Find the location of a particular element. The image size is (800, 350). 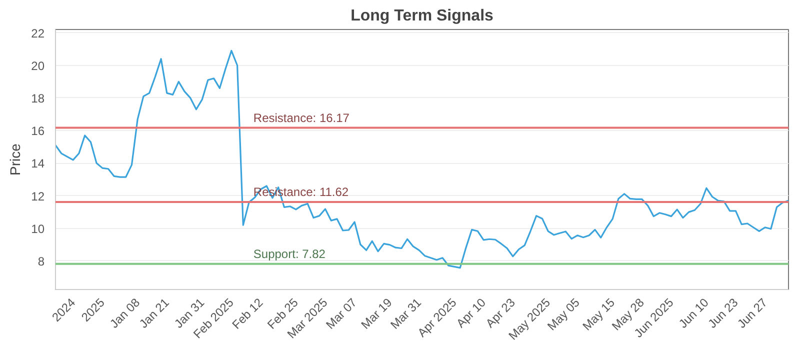

y-tick-label: 22 is located at coordinates (38, 33).